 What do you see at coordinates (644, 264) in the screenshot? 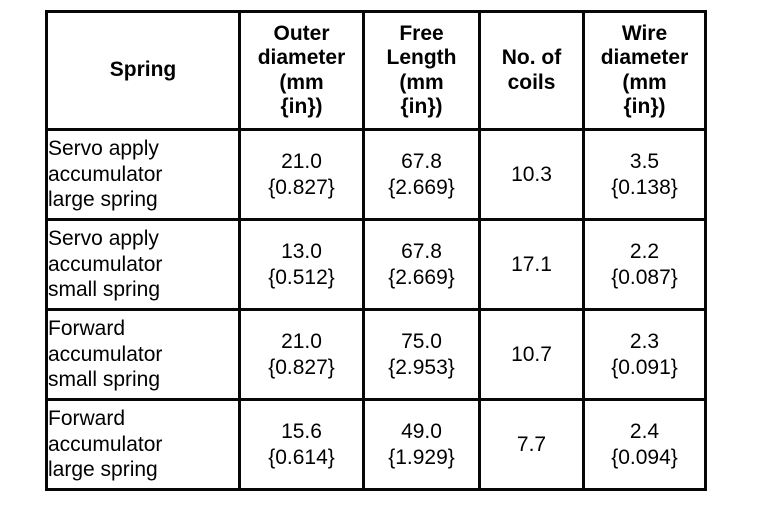
I see `cell-wire-diameter: 2.2 {0.087}` at bounding box center [644, 264].